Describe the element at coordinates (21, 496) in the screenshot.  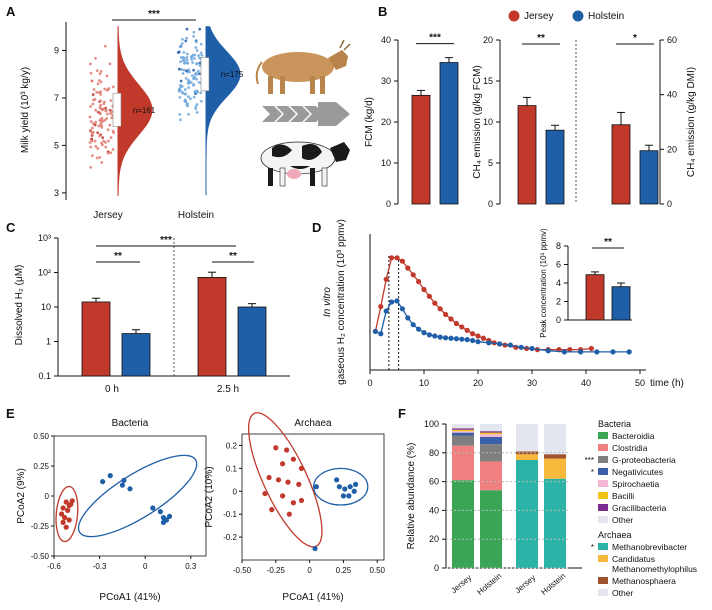
I see `e1-y-axis-title: PCoA2 (9%)` at that location.